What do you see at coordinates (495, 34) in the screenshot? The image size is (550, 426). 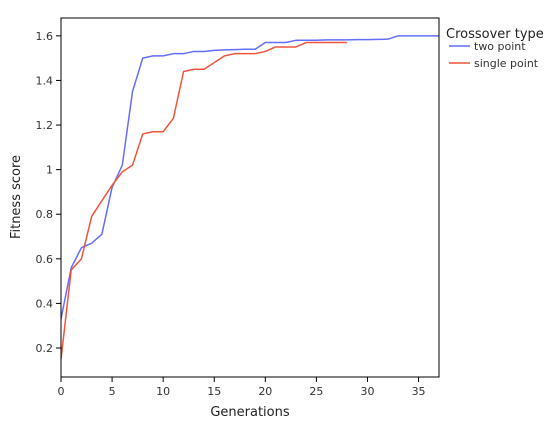 I see `legend-title: Crossover type` at bounding box center [495, 34].